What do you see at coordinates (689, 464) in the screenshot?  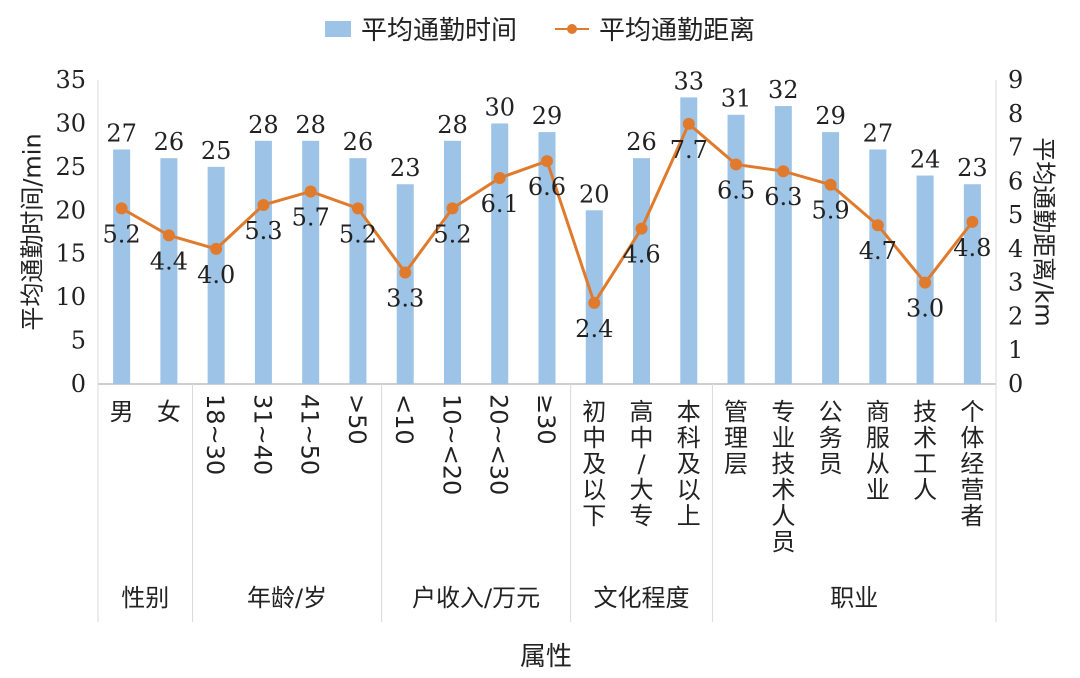 I see `x-category-label: 本科及以上` at bounding box center [689, 464].